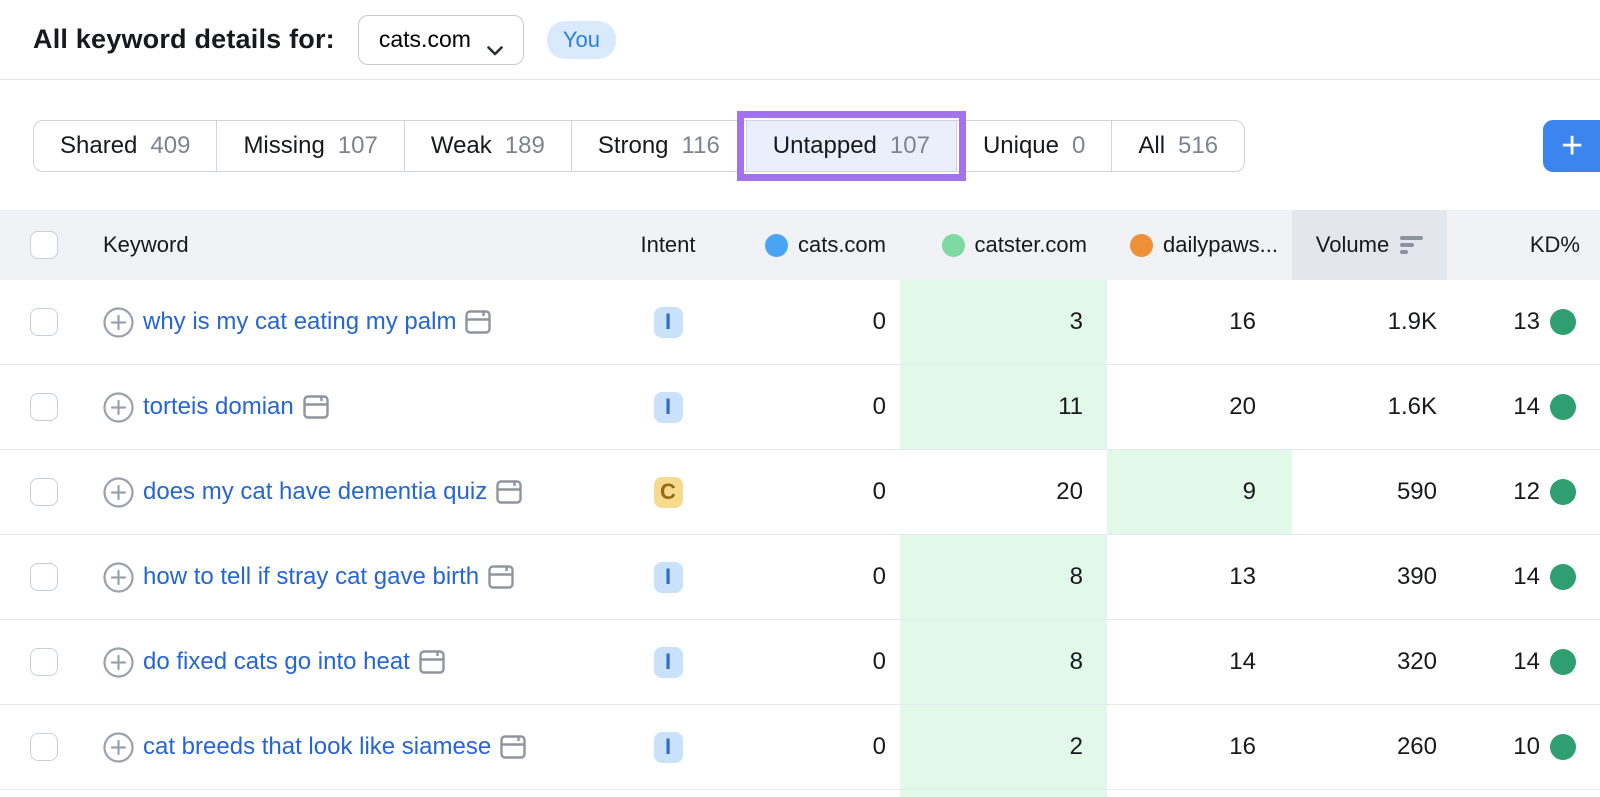 The width and height of the screenshot is (1600, 797). I want to click on domain-selector: cats.com, so click(440, 39).